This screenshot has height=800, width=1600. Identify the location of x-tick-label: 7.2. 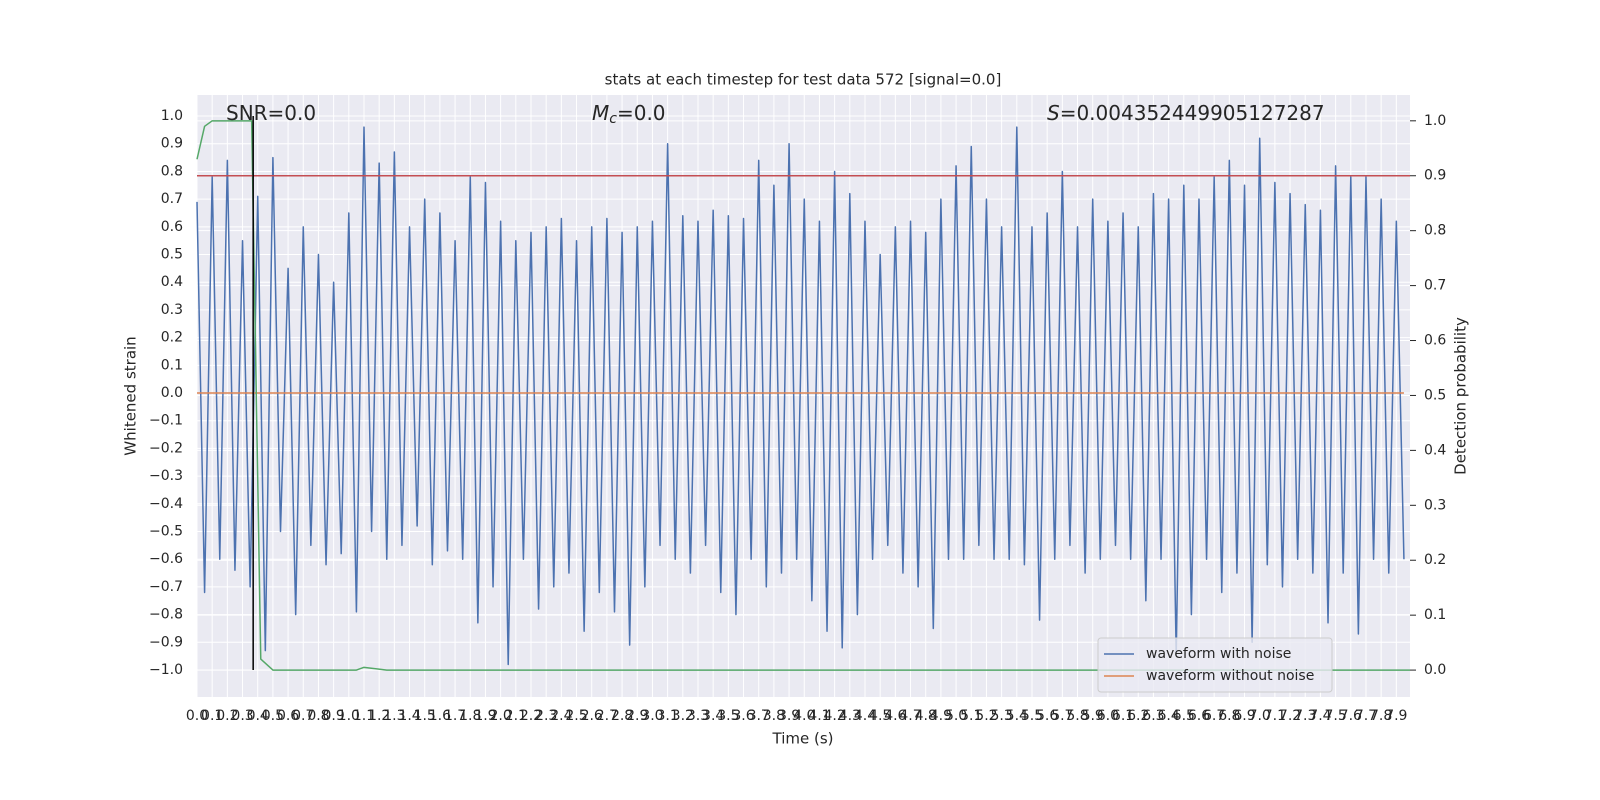
(1290, 716).